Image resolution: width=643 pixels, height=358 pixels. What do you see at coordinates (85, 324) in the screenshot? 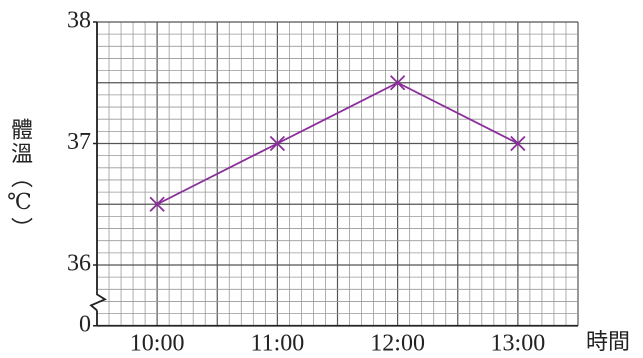
I see `y-tick-label: 0` at bounding box center [85, 324].